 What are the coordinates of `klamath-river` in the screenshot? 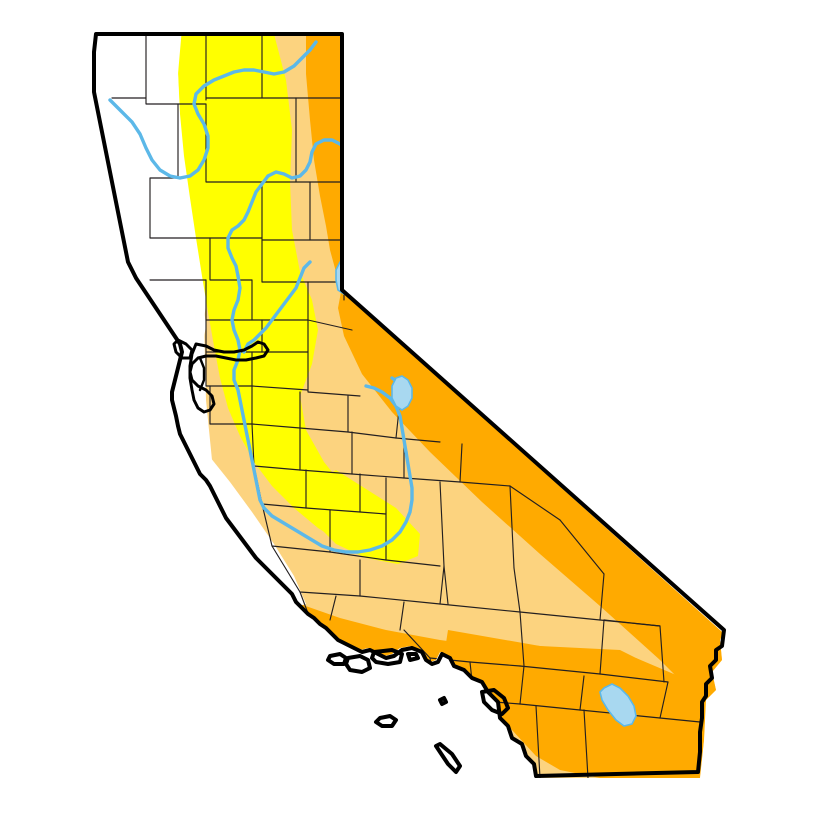 It's located at (213, 110).